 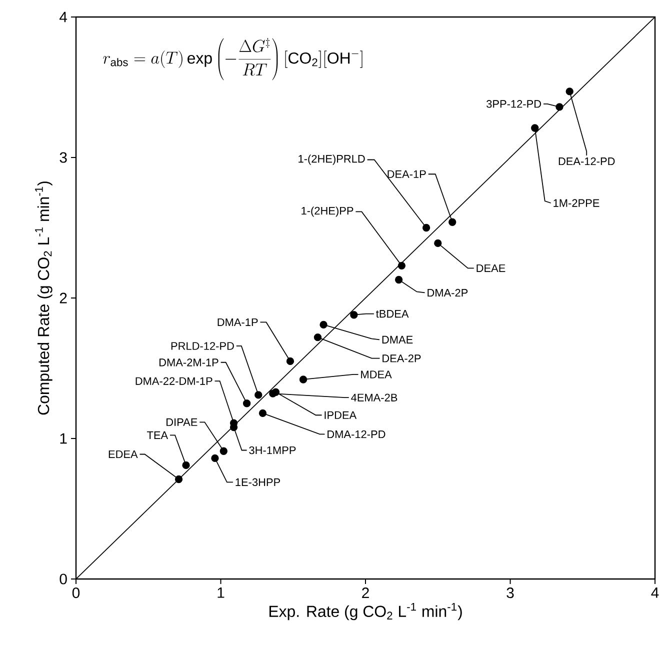 What do you see at coordinates (401, 358) in the screenshot?
I see `annotation: DEA-2P` at bounding box center [401, 358].